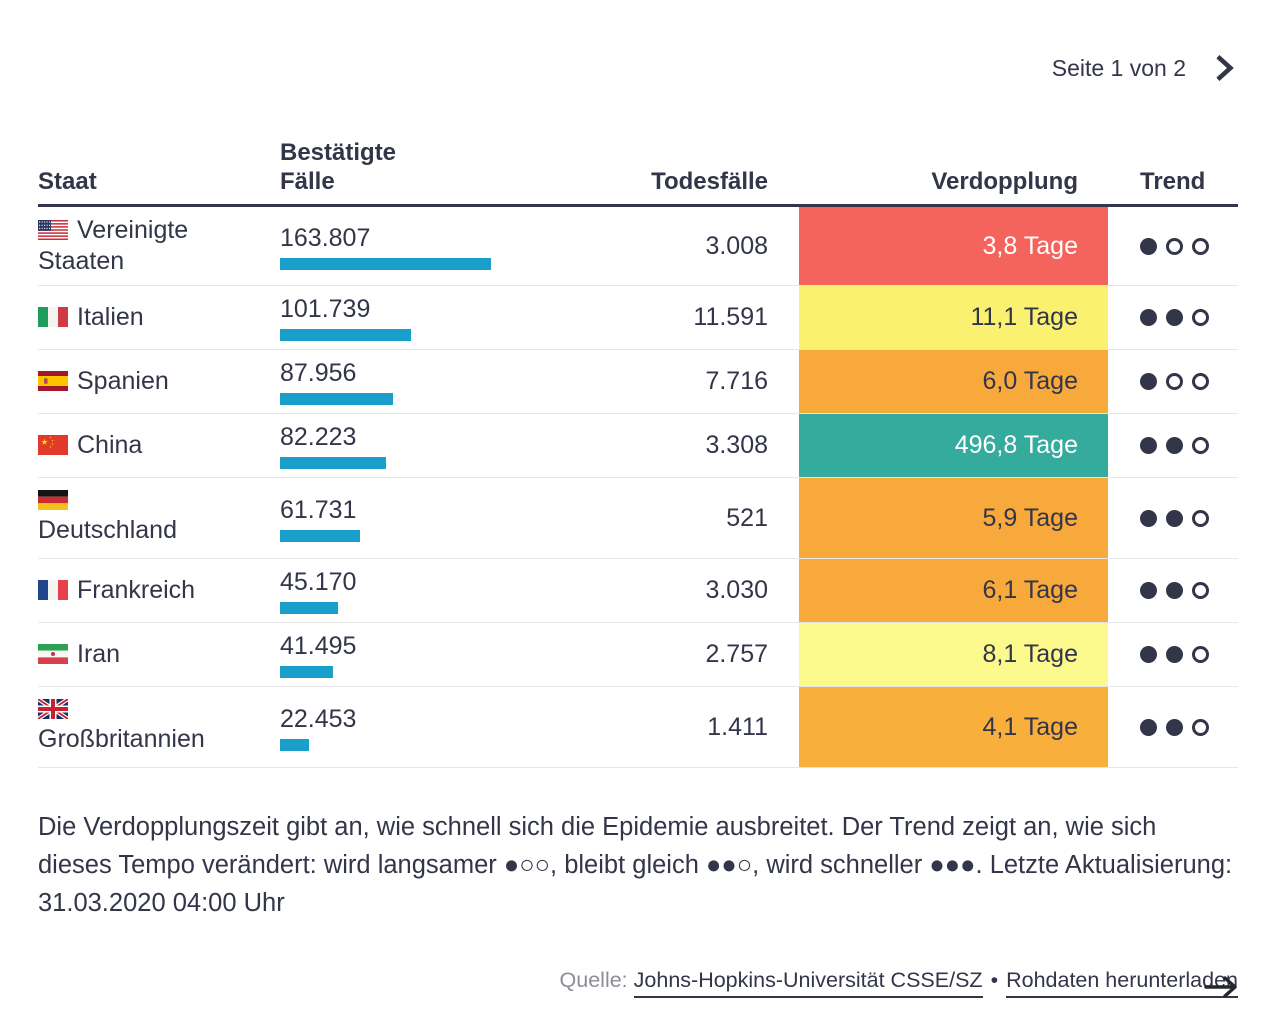  I want to click on deaths-value: 11.591, so click(730, 317).